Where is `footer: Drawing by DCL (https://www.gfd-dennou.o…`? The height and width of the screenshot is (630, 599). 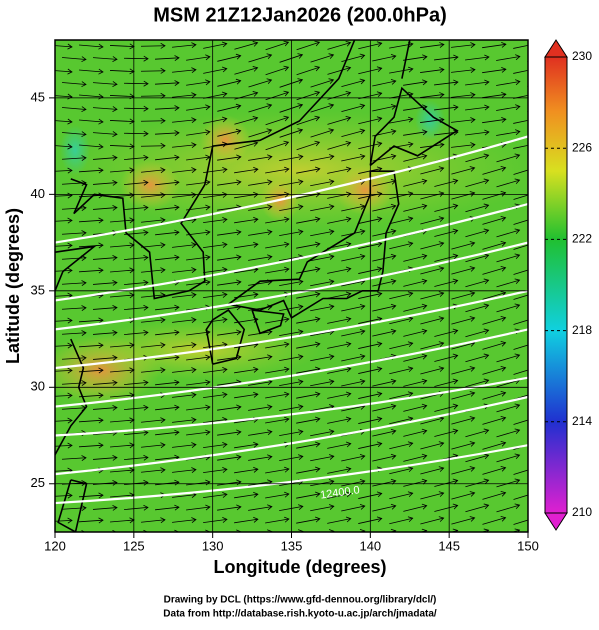
footer: Drawing by DCL (https://www.gfd-dennou.o… is located at coordinates (300, 600).